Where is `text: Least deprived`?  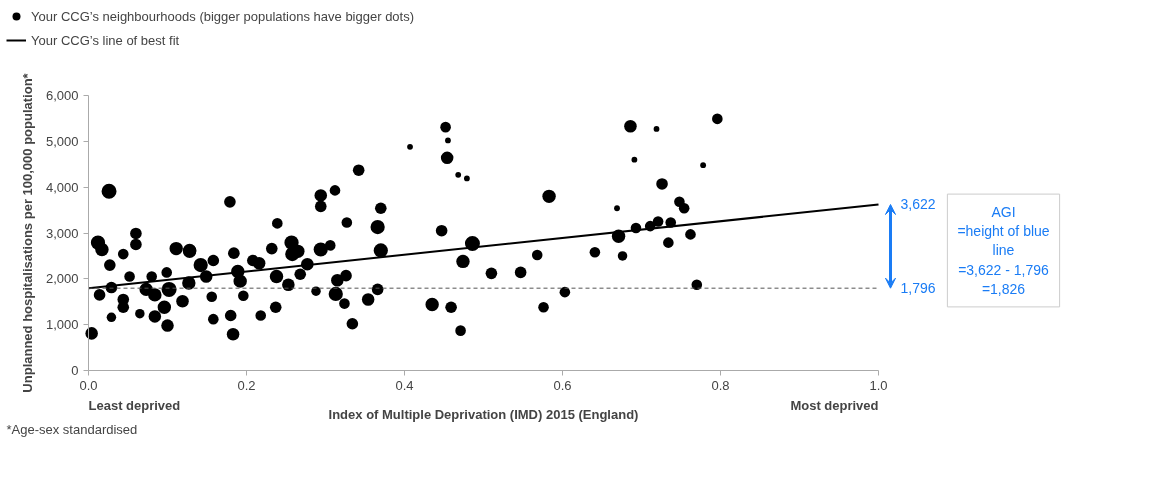 text: Least deprived is located at coordinates (134, 405).